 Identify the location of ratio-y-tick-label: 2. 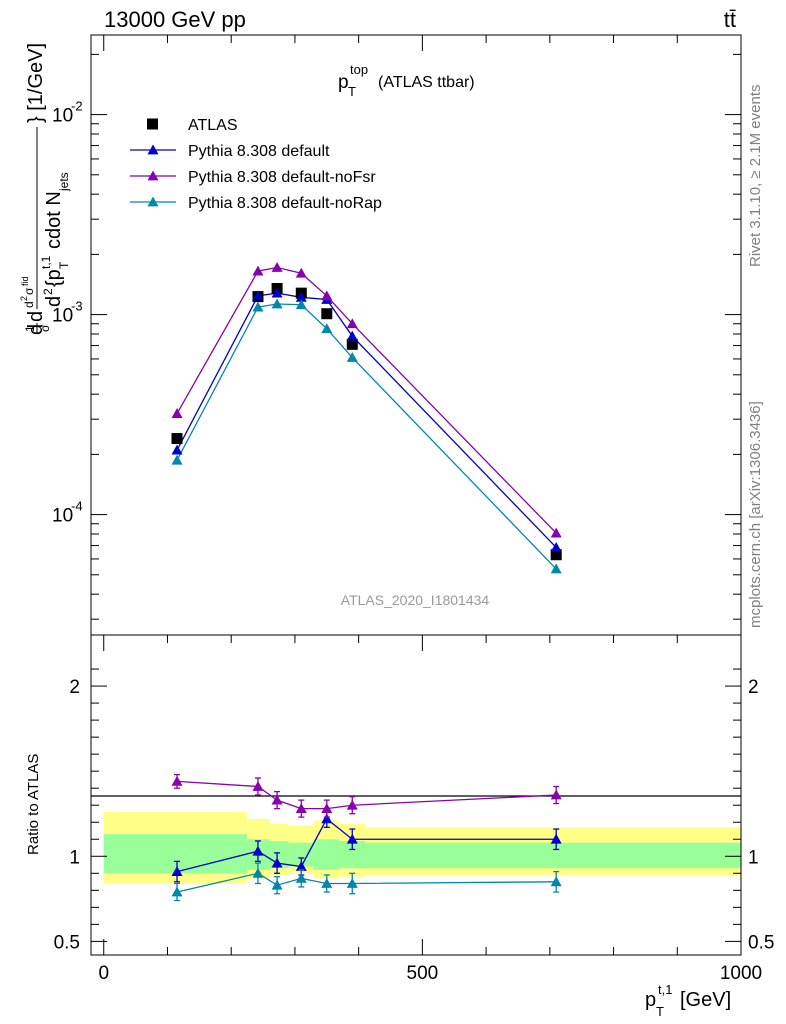
(74, 687).